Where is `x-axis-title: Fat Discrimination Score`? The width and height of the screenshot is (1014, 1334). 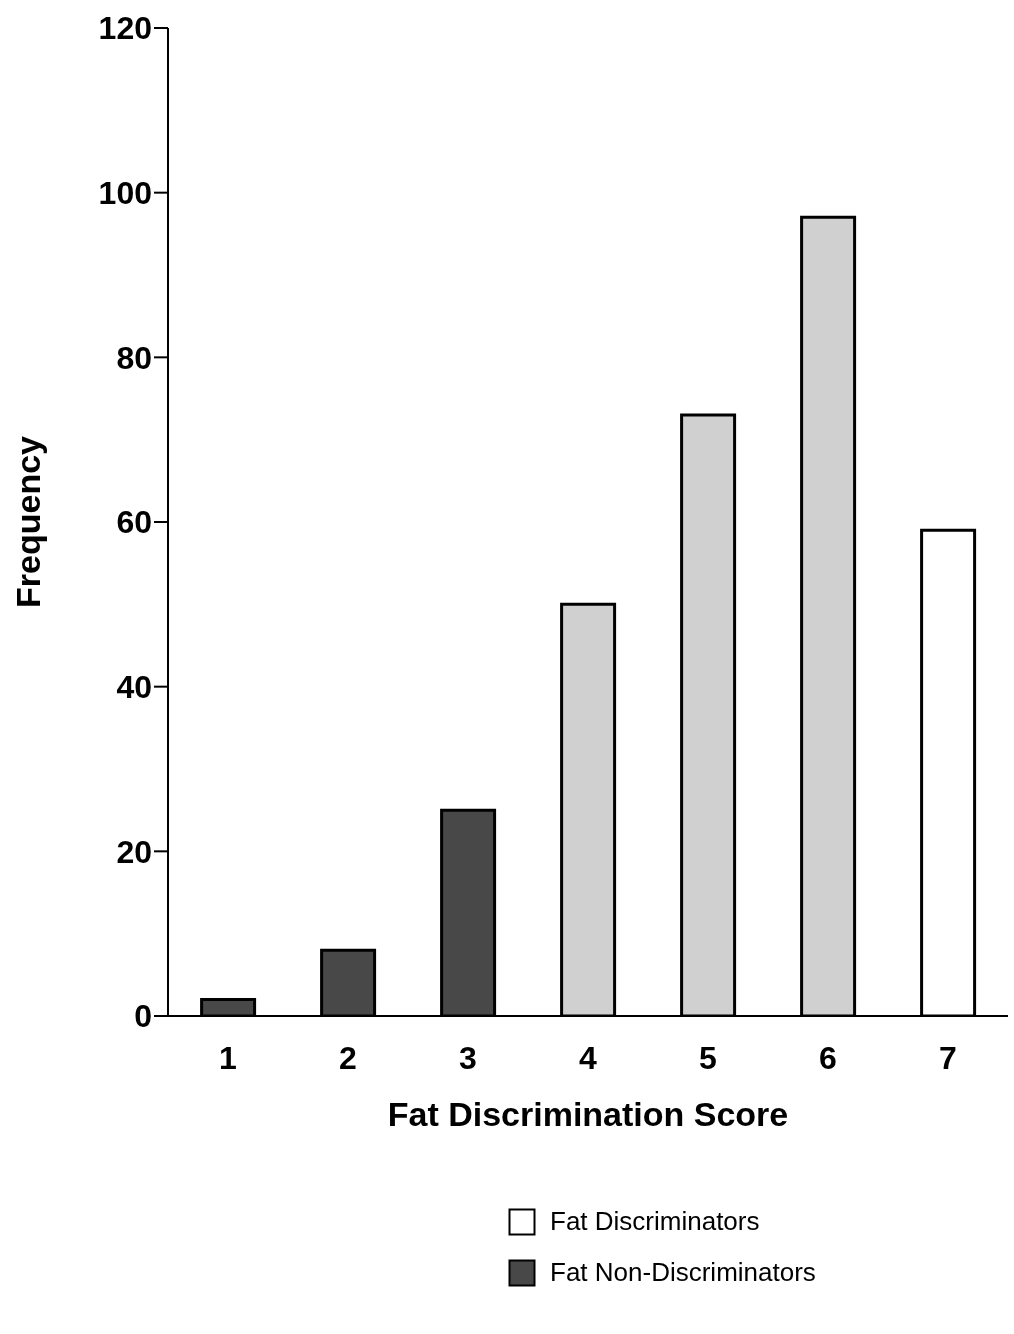
x-axis-title: Fat Discrimination Score is located at coordinates (588, 1114).